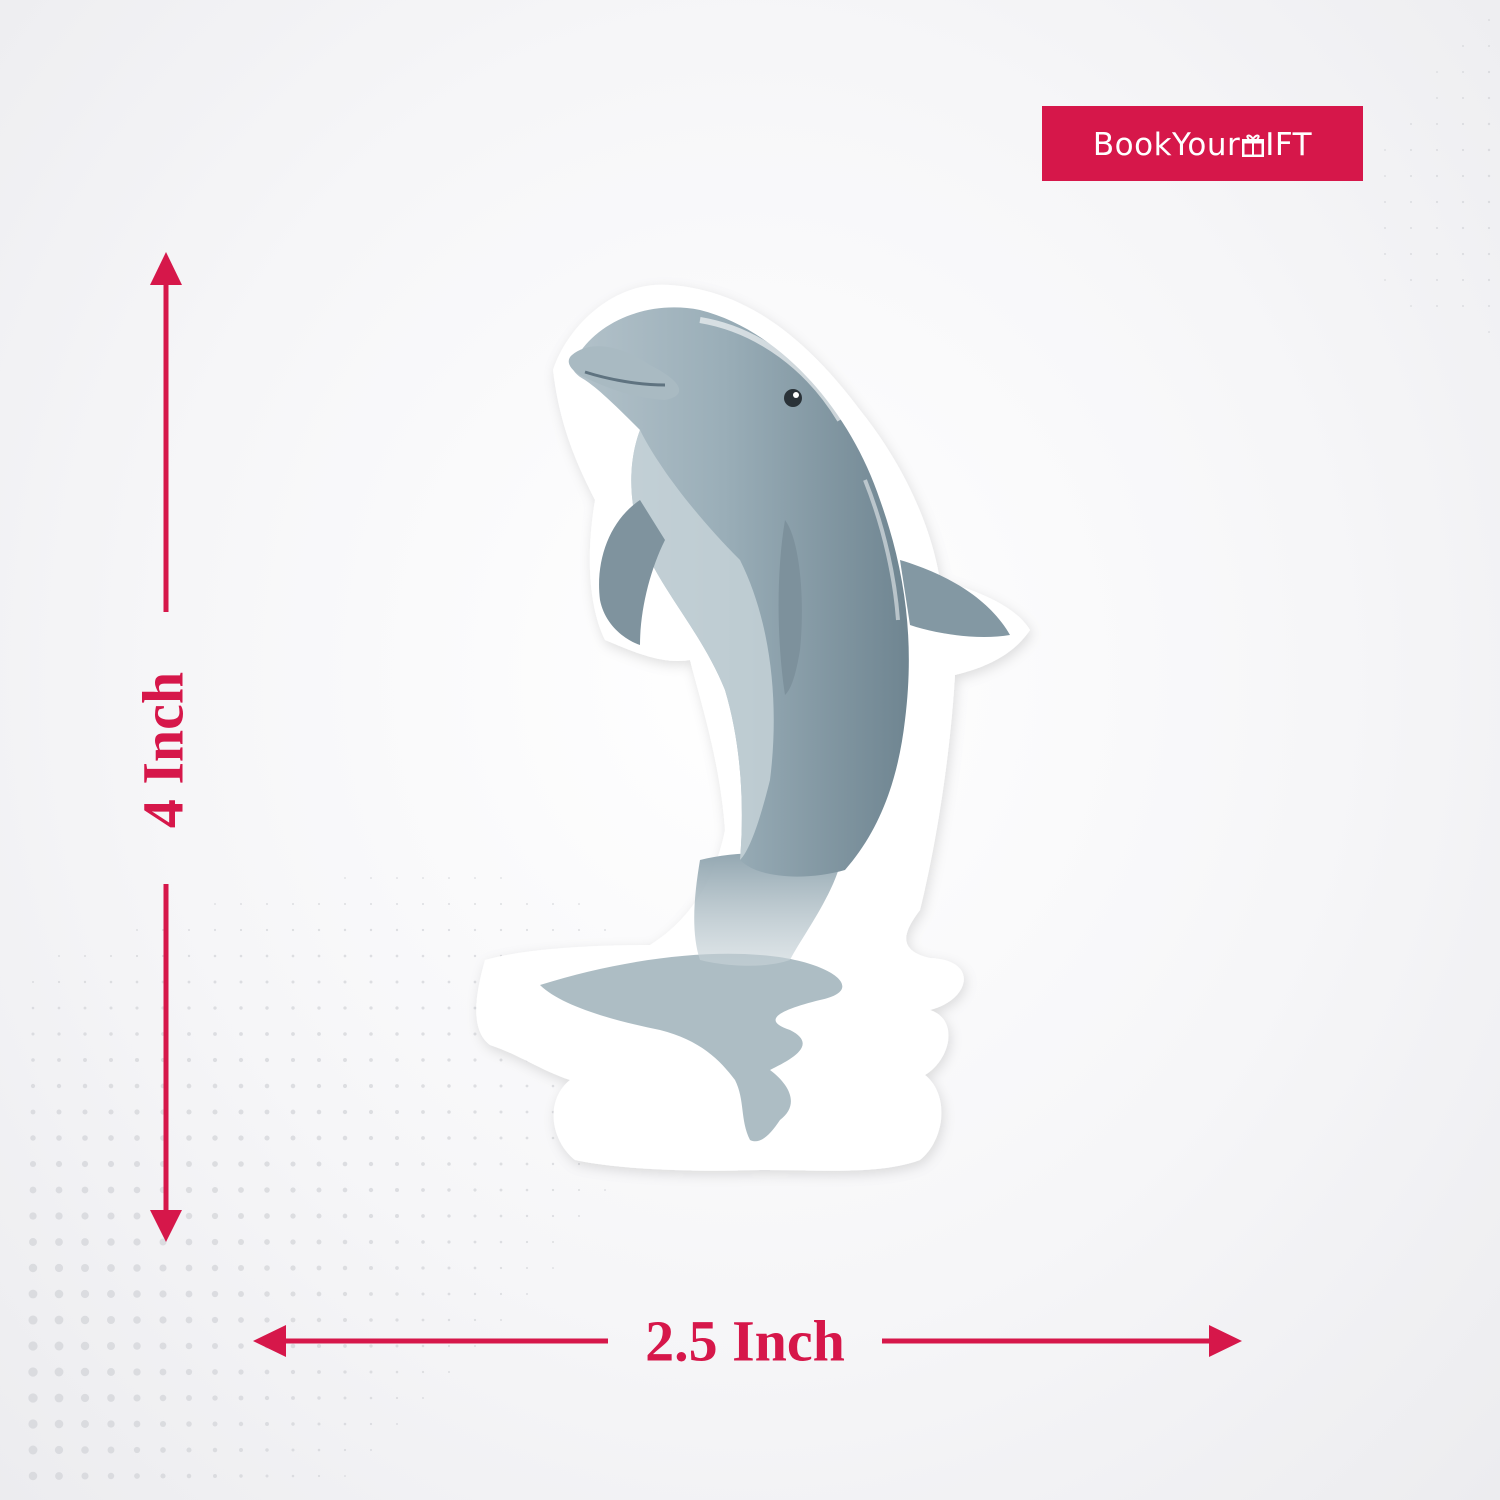 The width and height of the screenshot is (1500, 1500). Describe the element at coordinates (163, 750) in the screenshot. I see `height-dimension-label: 4 Inch` at that location.